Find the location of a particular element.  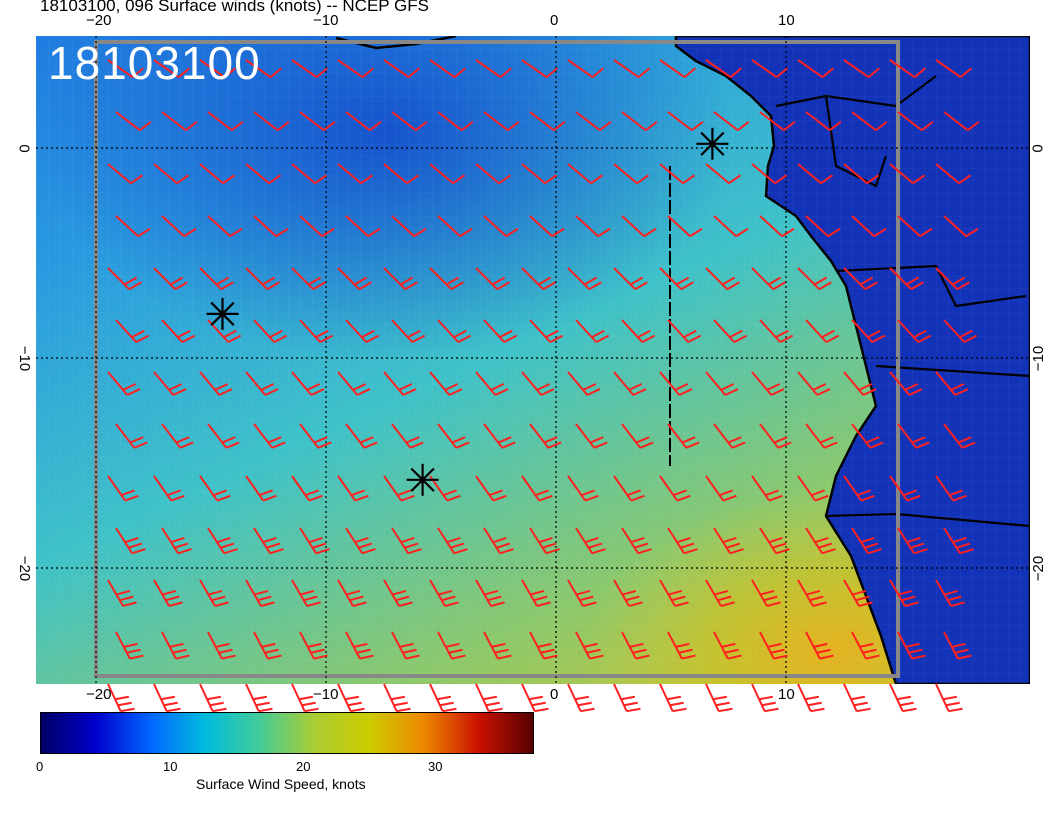

colorbar-tick: 0 is located at coordinates (40, 766).